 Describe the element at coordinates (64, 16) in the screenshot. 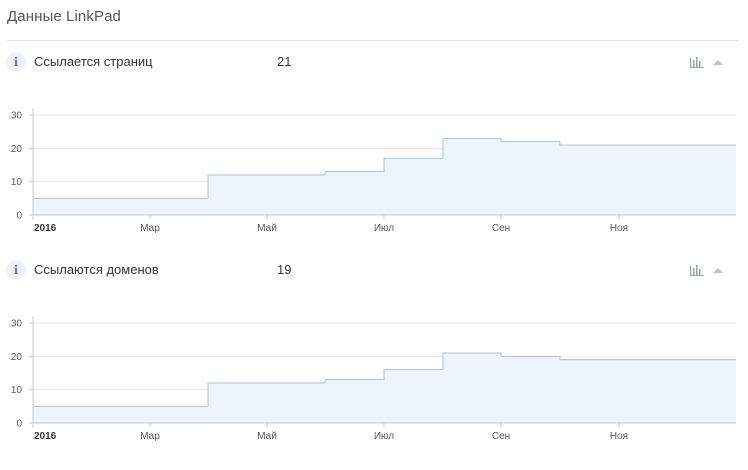

I see `page-title: Данные LinkPad` at that location.